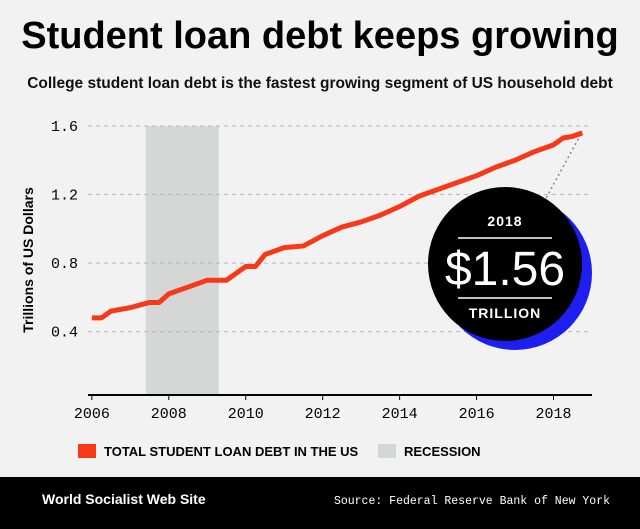  What do you see at coordinates (562, 169) in the screenshot?
I see `callout-leader` at bounding box center [562, 169].